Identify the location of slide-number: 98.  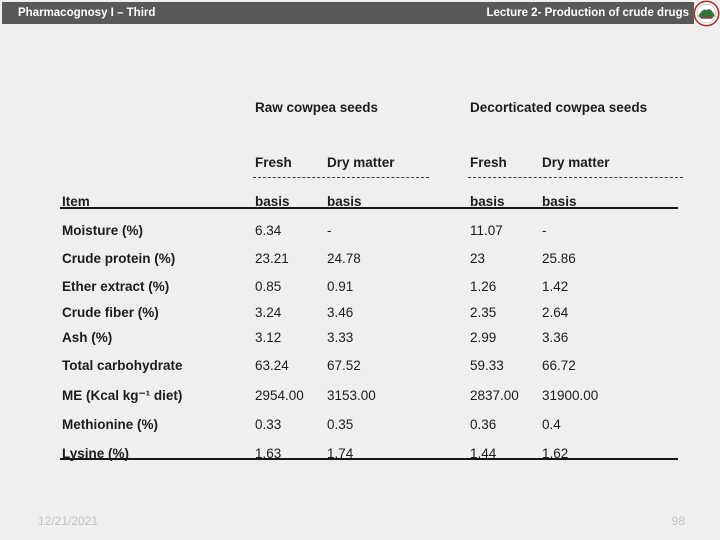
(678, 521).